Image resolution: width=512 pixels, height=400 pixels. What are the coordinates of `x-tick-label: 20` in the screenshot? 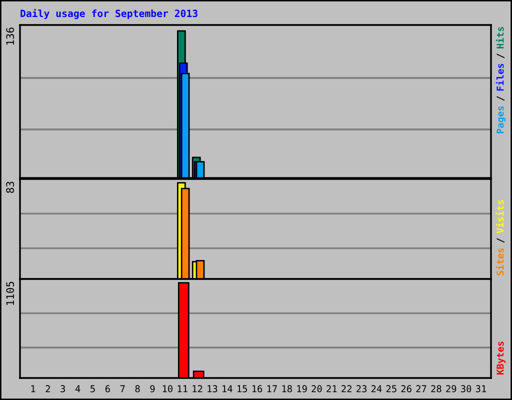 It's located at (317, 388).